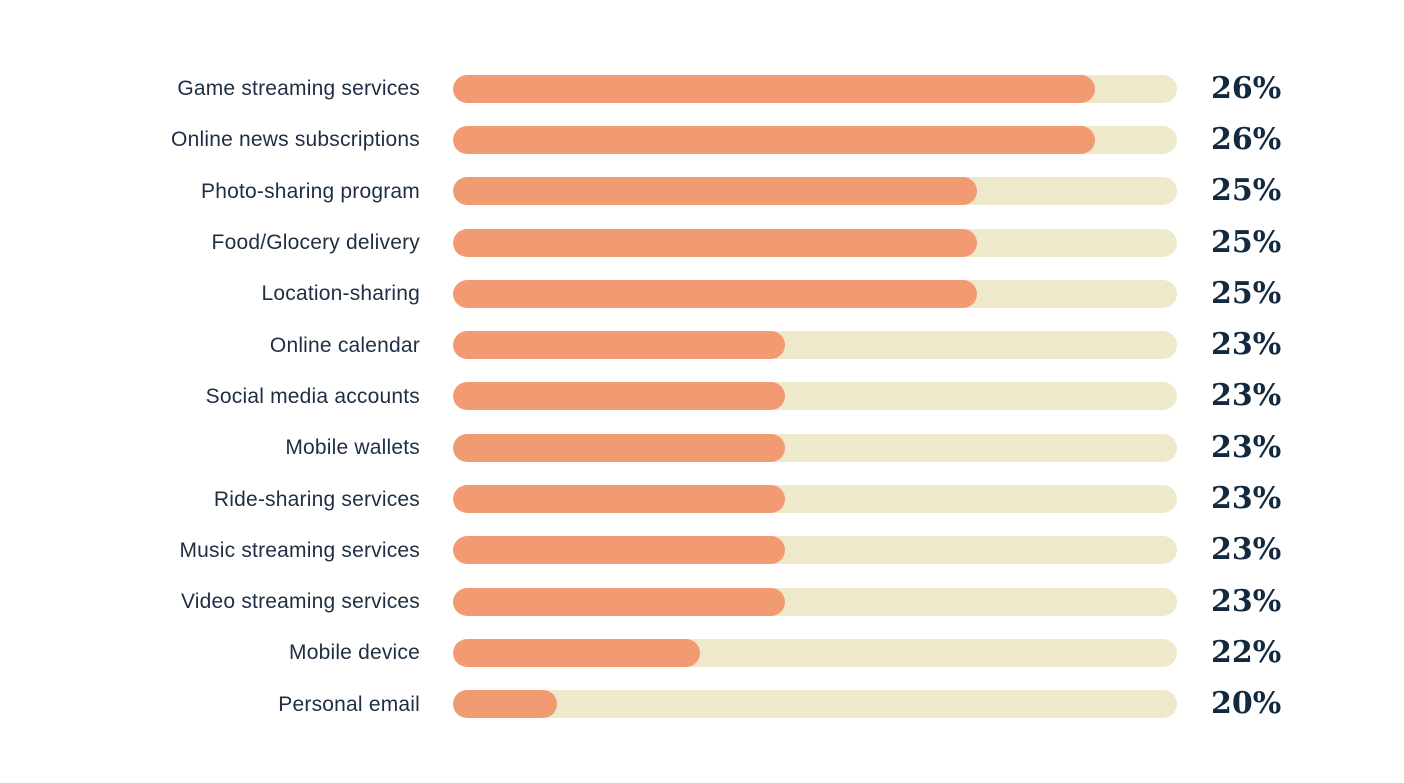 The width and height of the screenshot is (1404, 783). I want to click on chart-row: Ride-sharing services 23%, so click(702, 498).